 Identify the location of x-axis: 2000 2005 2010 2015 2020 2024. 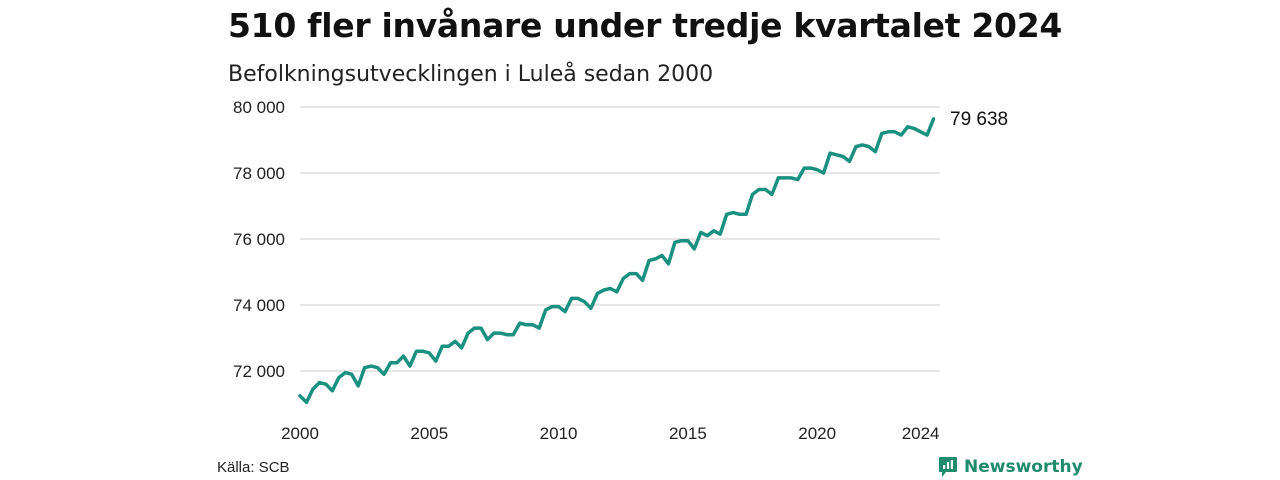
(610, 433).